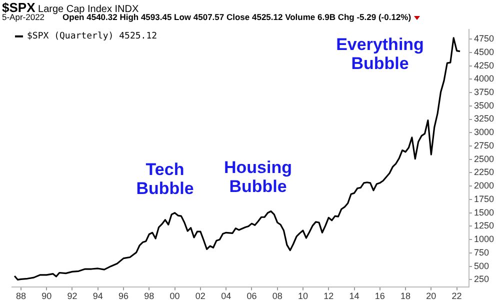 The image size is (500, 303). What do you see at coordinates (226, 296) in the screenshot?
I see `x-tick-label: 04` at bounding box center [226, 296].